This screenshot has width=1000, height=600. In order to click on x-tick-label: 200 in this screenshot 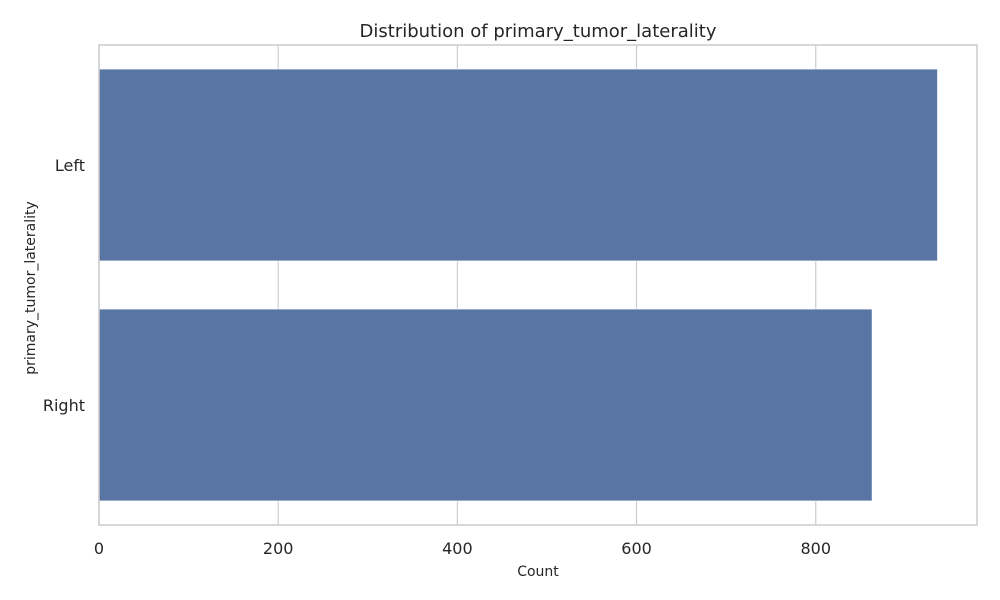, I will do `click(278, 548)`.